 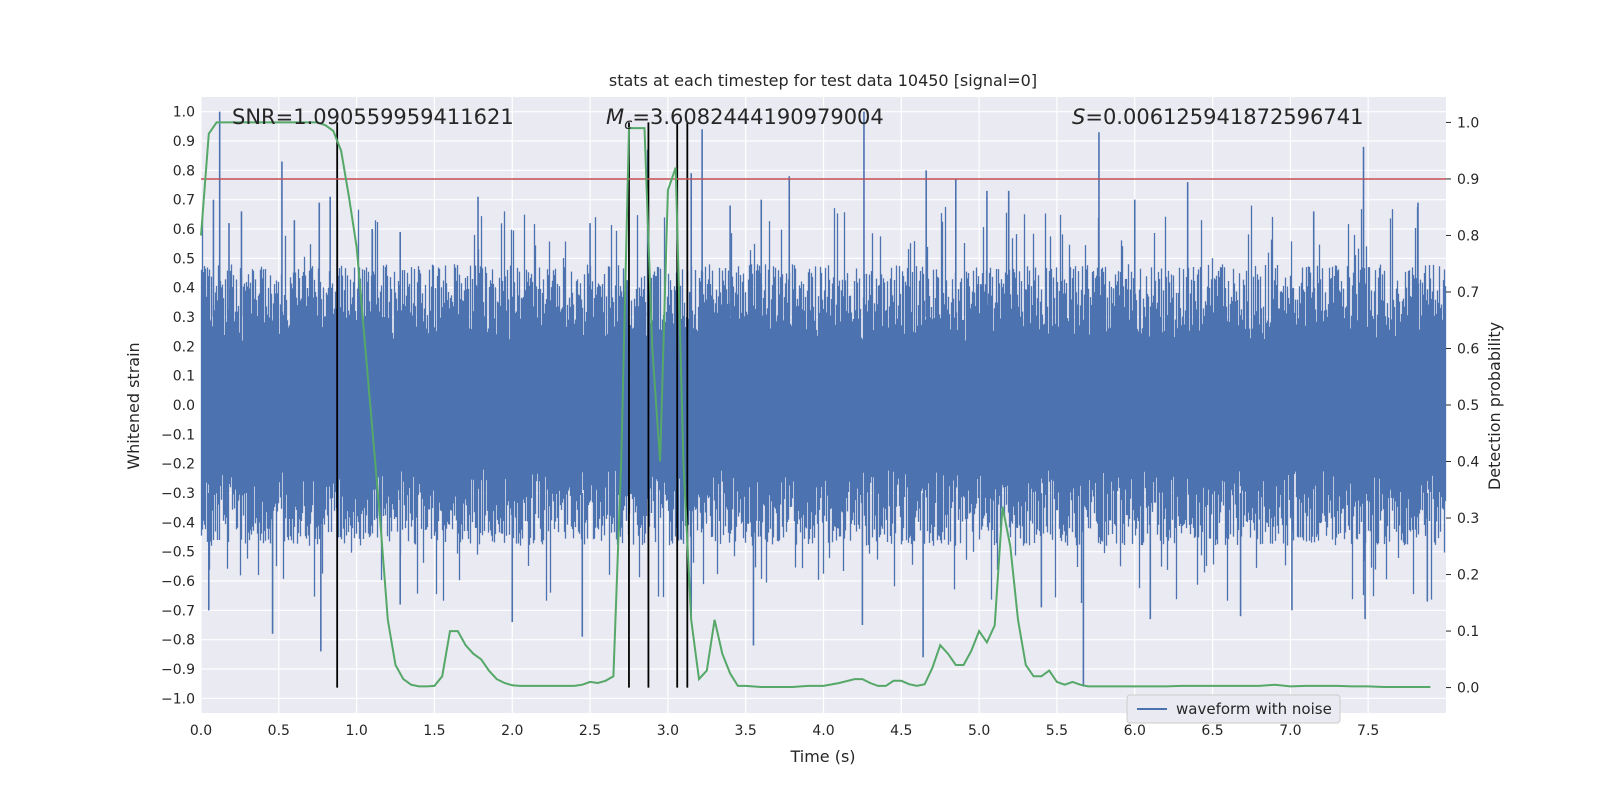 What do you see at coordinates (615, 117) in the screenshot?
I see `mc-symbol: M` at bounding box center [615, 117].